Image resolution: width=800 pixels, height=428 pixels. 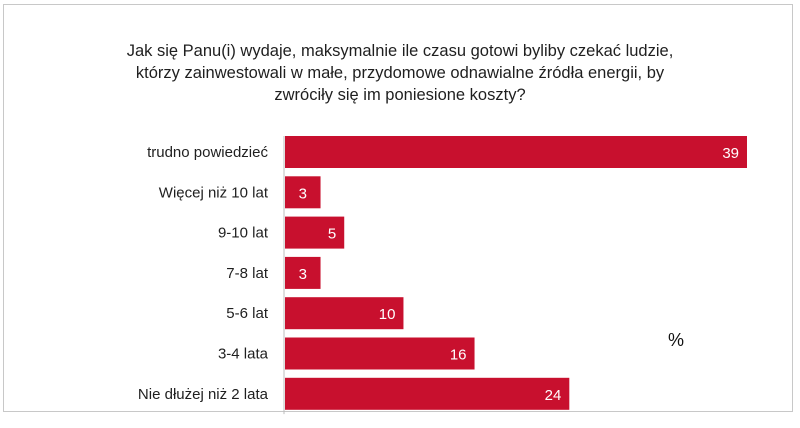 I want to click on bar-value-label: 39, so click(x=730, y=153).